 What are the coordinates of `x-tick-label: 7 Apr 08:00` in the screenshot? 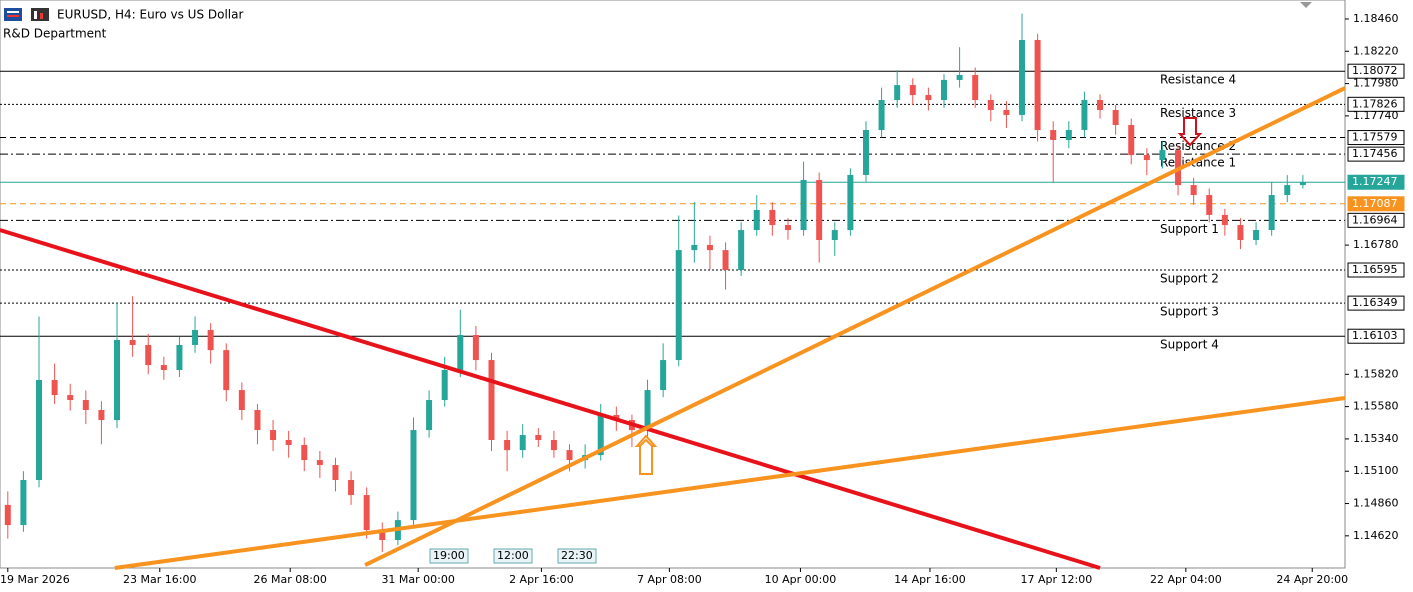 It's located at (669, 579).